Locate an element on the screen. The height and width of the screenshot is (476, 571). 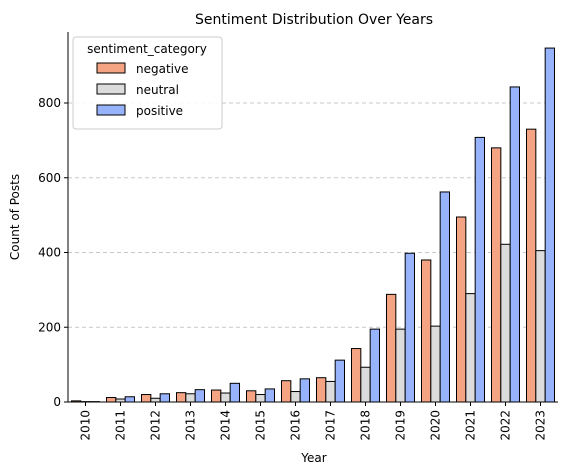
bar-positive-2012 is located at coordinates (165, 398).